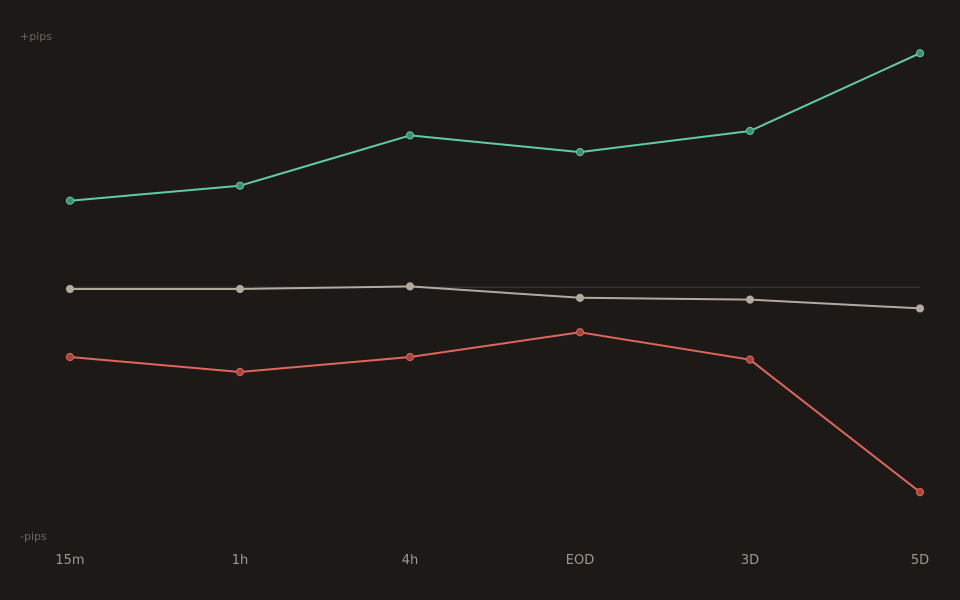 This screenshot has width=960, height=600. I want to click on series-3-point-1h, so click(240, 372).